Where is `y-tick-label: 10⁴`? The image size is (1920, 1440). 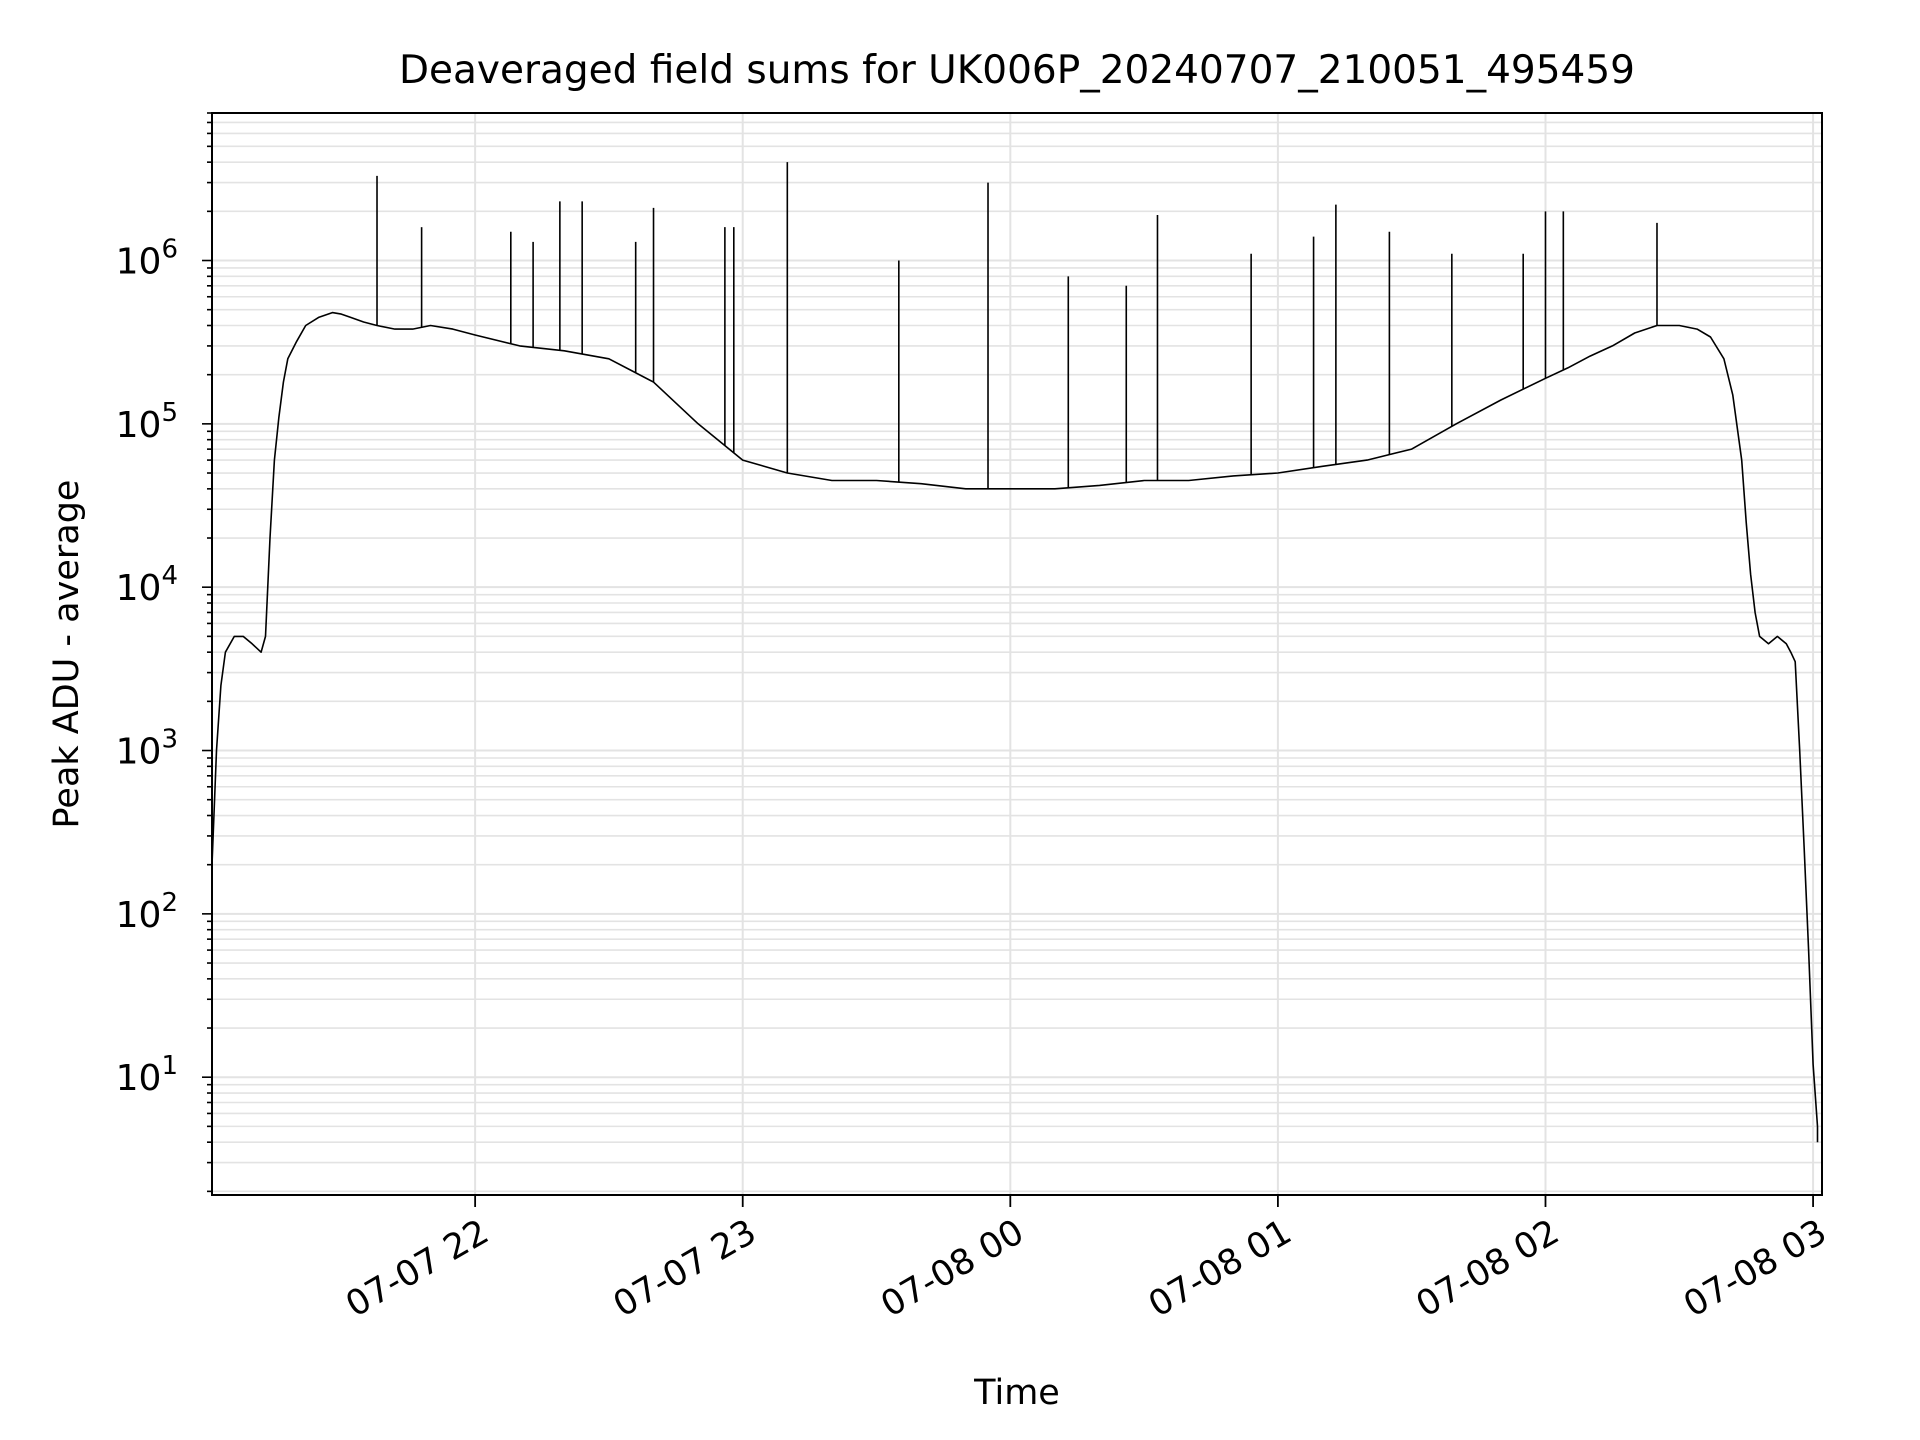
y-tick-label: 10⁴ is located at coordinates (147, 585).